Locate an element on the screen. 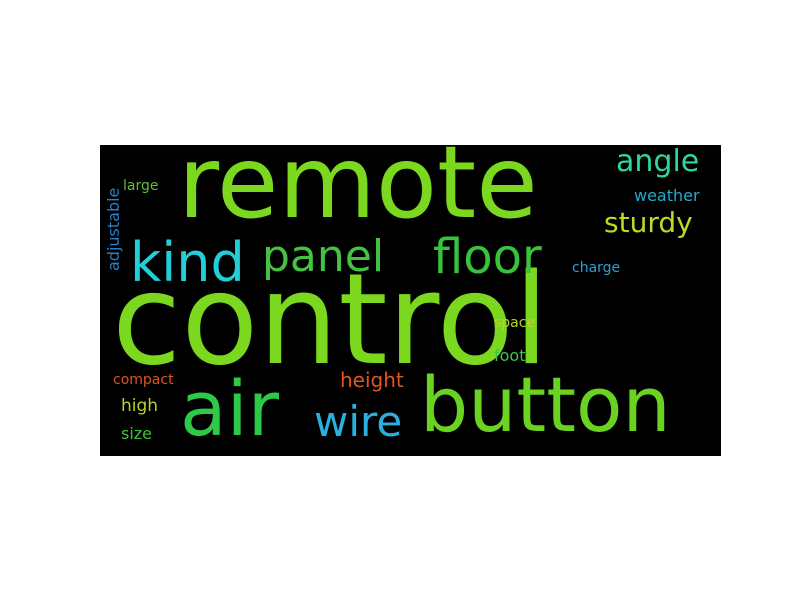 The width and height of the screenshot is (800, 600). word-panel: panel is located at coordinates (323, 256).